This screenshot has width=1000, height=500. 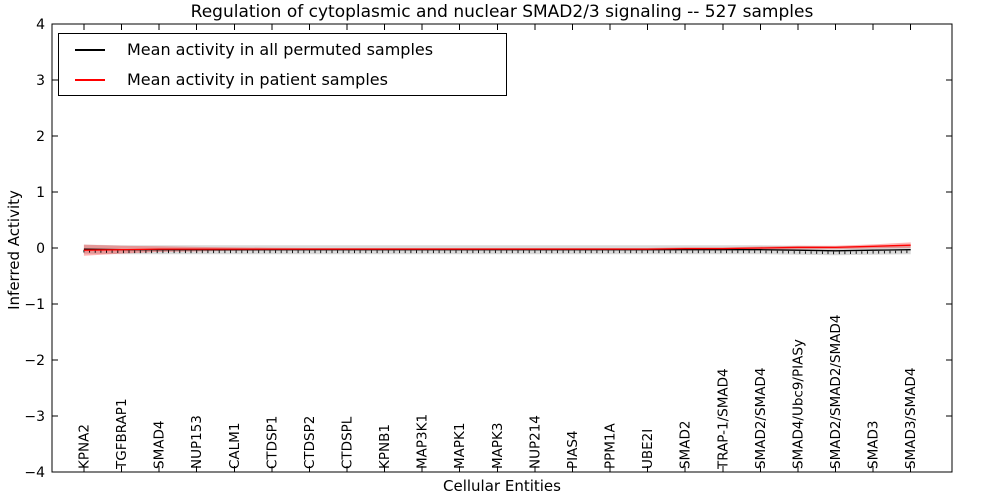 I want to click on y-axis-label: Inferred Activity, so click(x=14, y=250).